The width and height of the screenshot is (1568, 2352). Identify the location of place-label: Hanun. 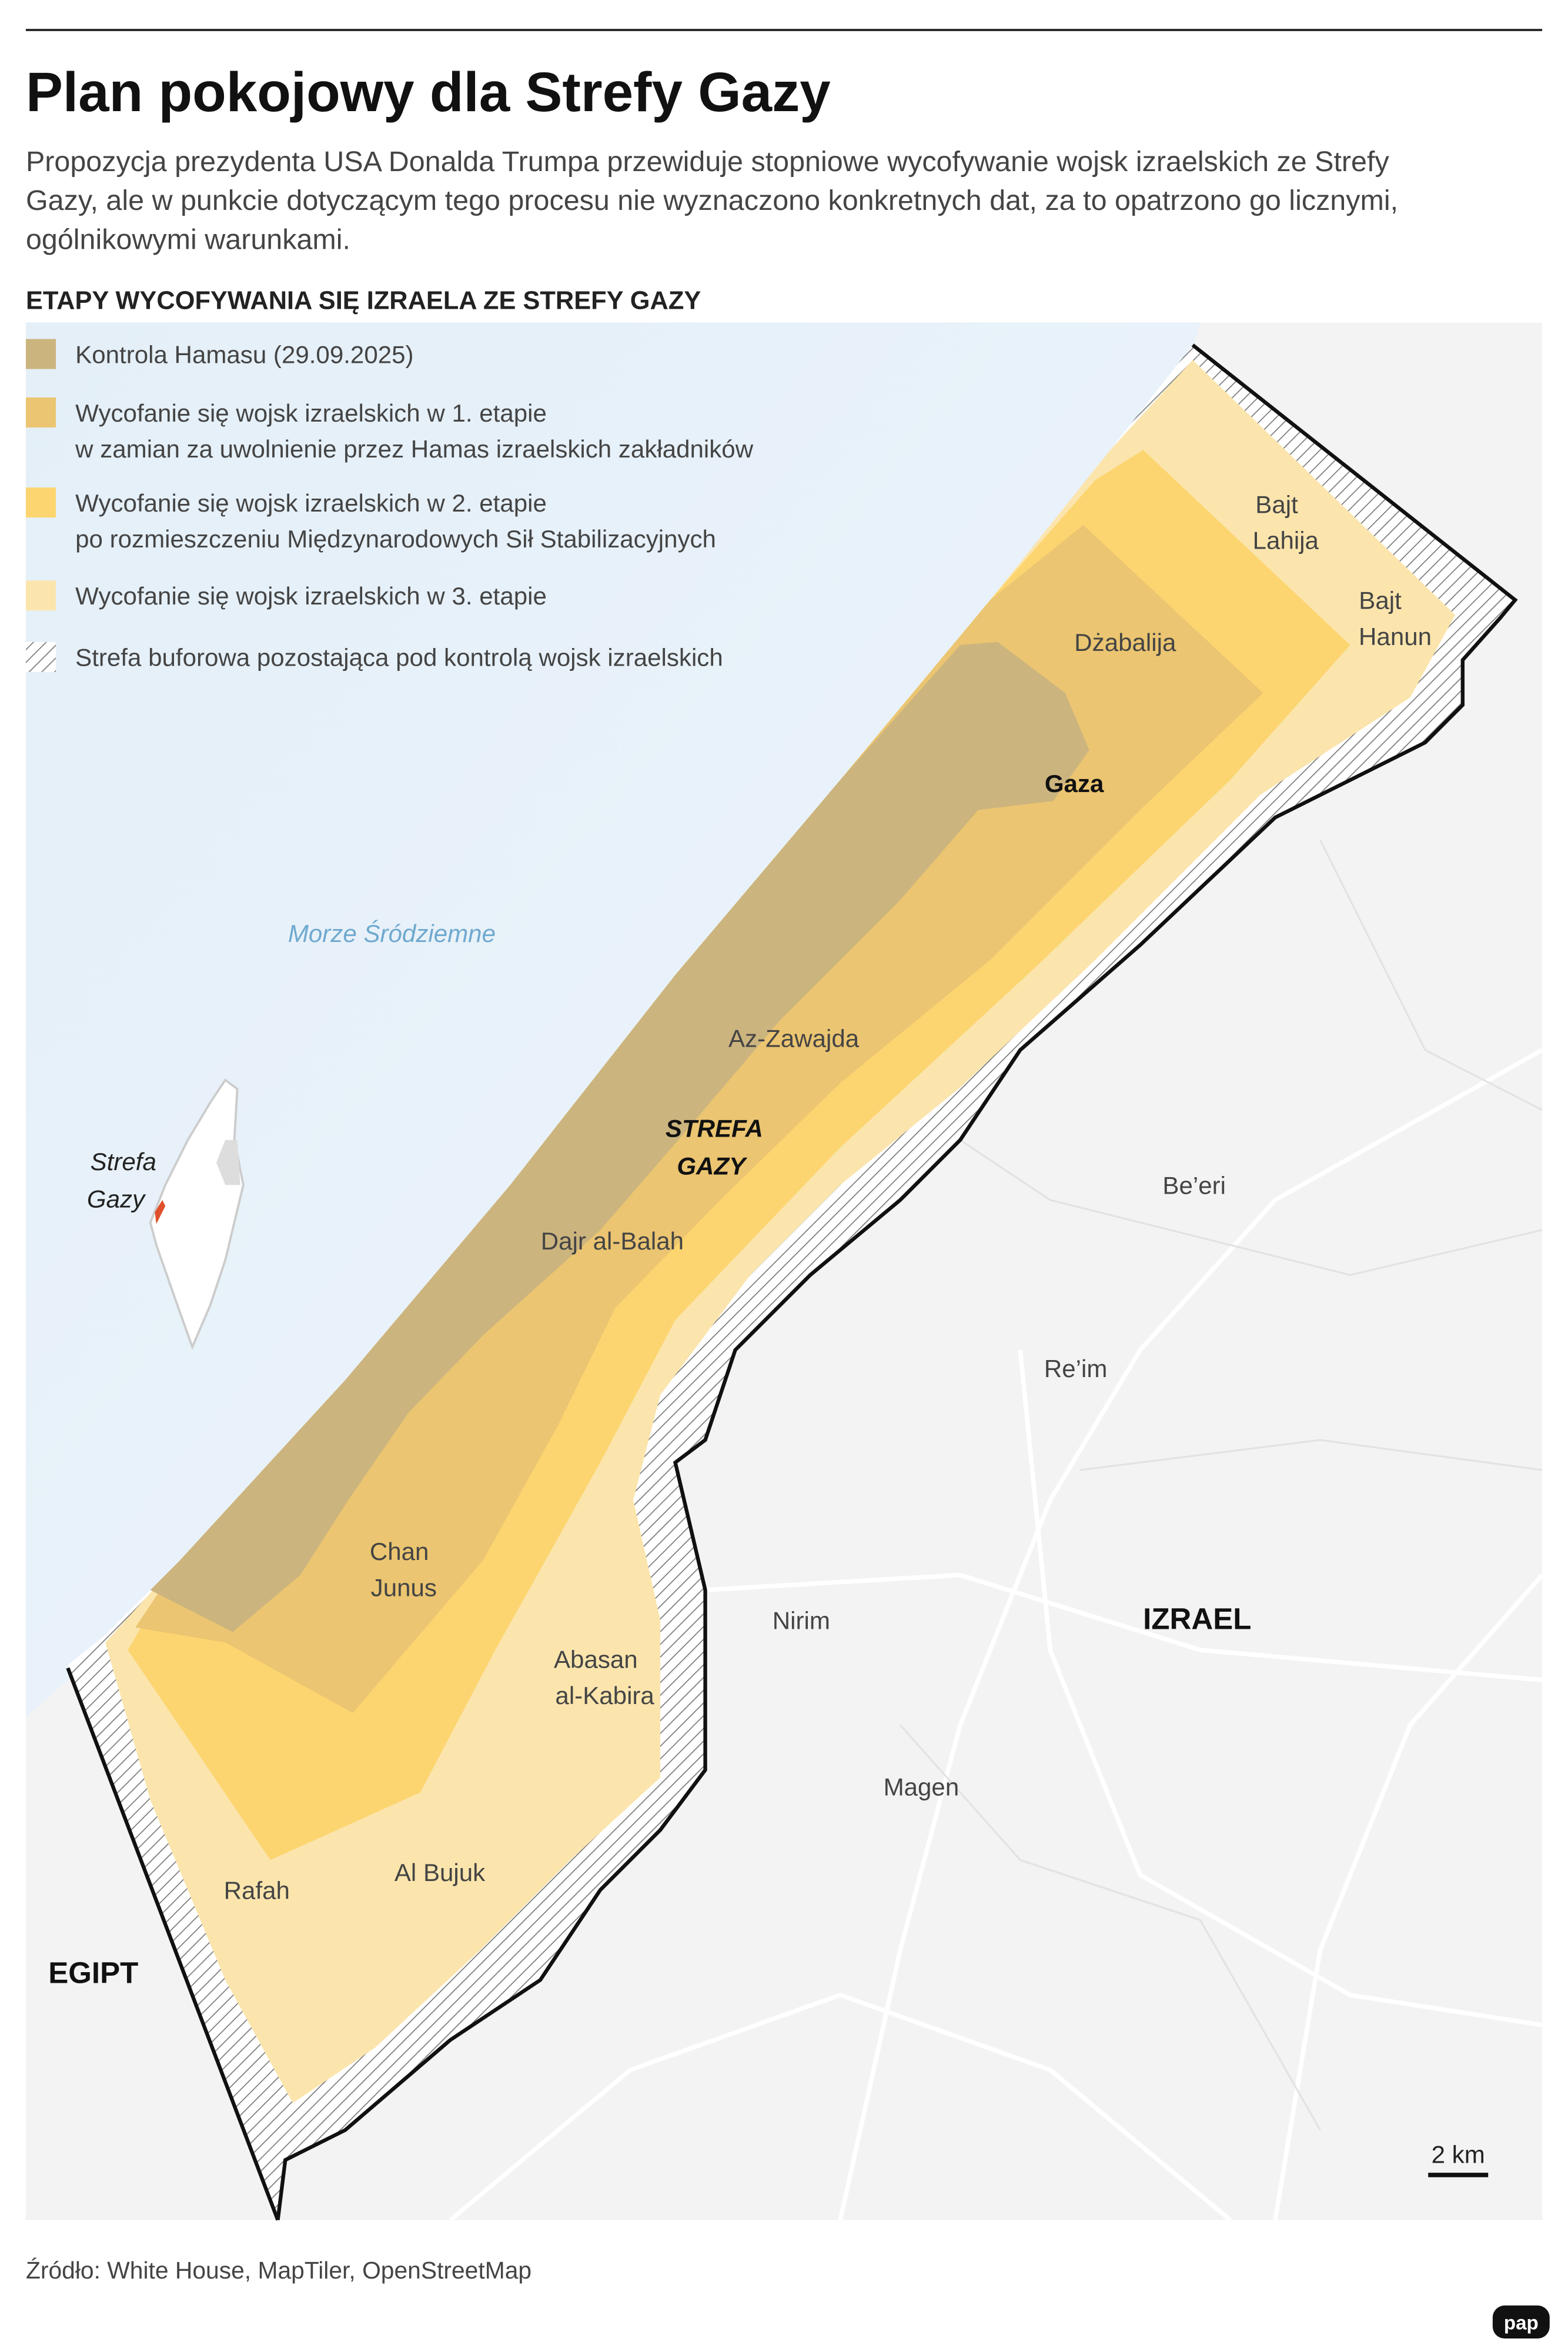
(1395, 636).